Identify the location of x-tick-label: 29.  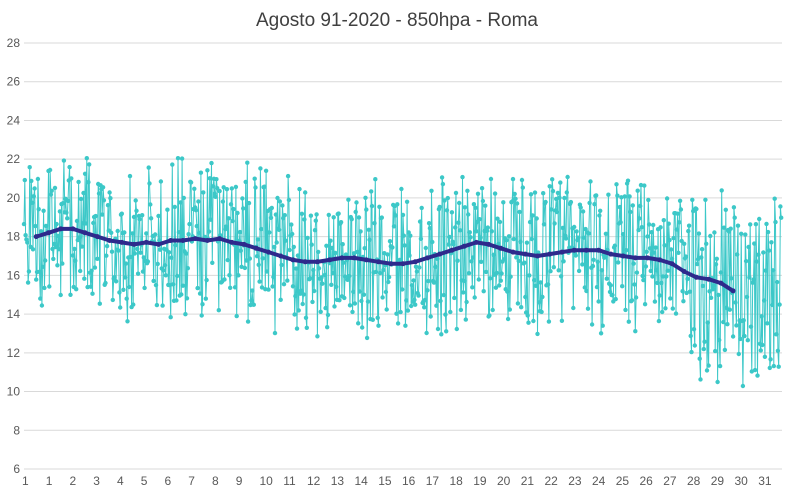
(718, 481).